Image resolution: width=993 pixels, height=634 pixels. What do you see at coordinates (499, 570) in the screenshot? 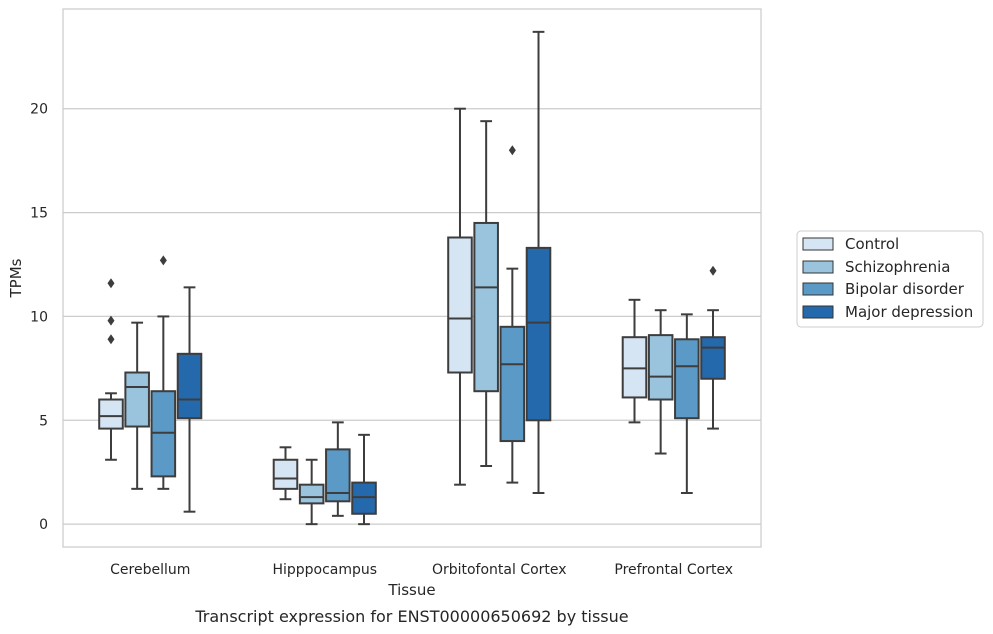
I see `x-tick-label-orbitofontal-cortex: Orbitofontal Cortex` at bounding box center [499, 570].